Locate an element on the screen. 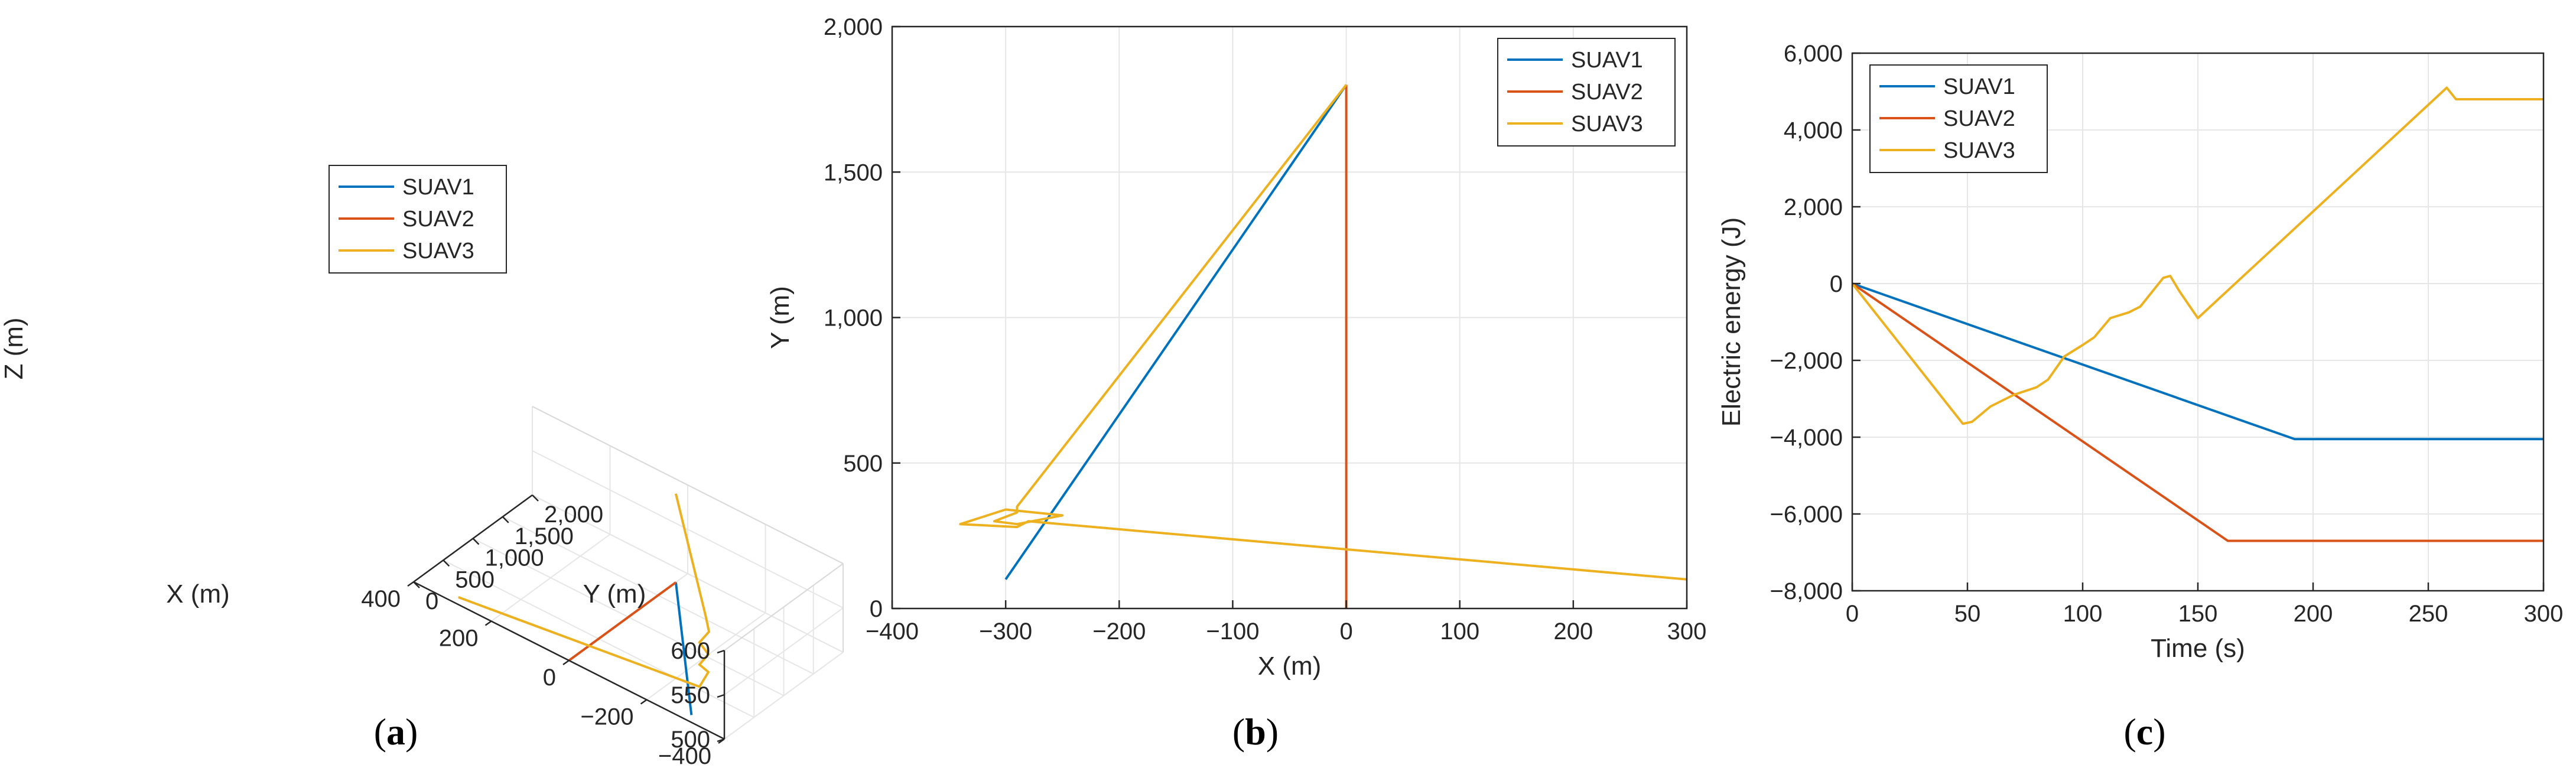  caption-letter: a is located at coordinates (396, 732).